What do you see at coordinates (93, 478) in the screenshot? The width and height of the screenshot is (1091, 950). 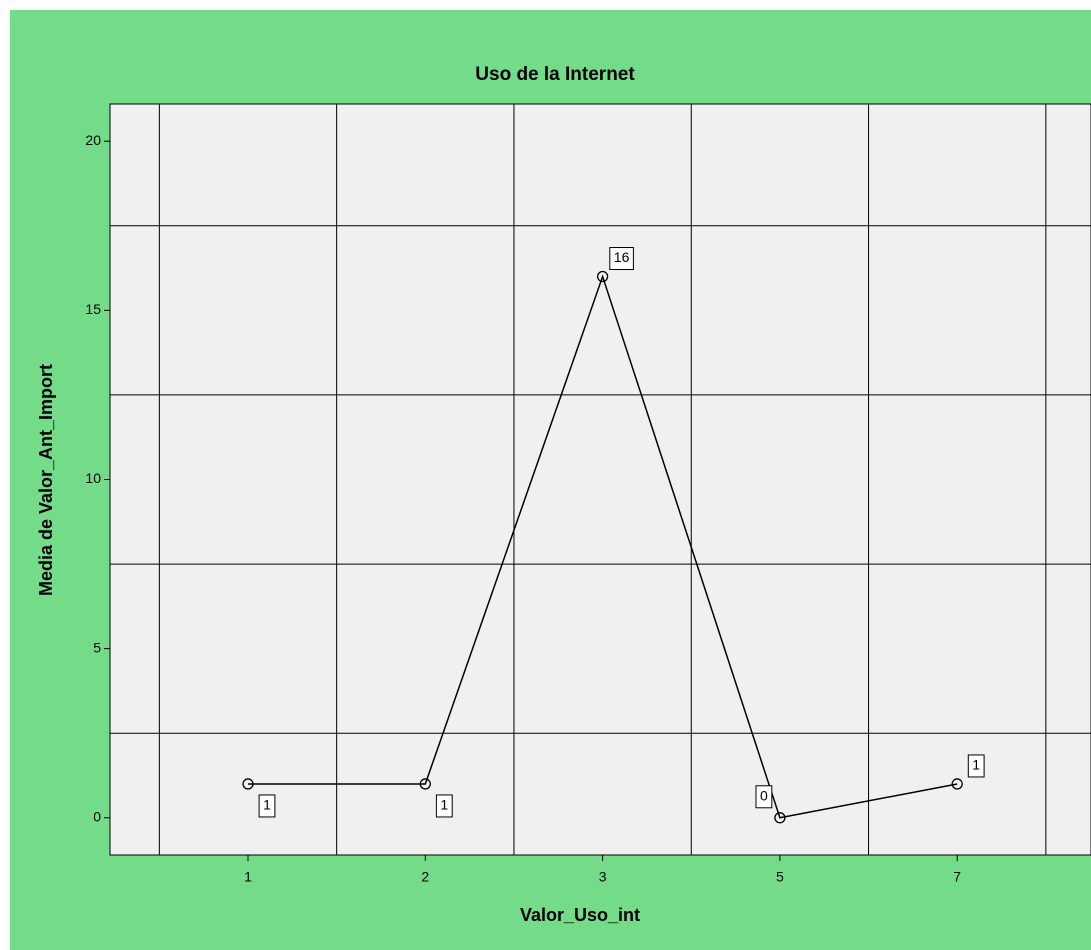 I see `y-tick-label: 10` at bounding box center [93, 478].